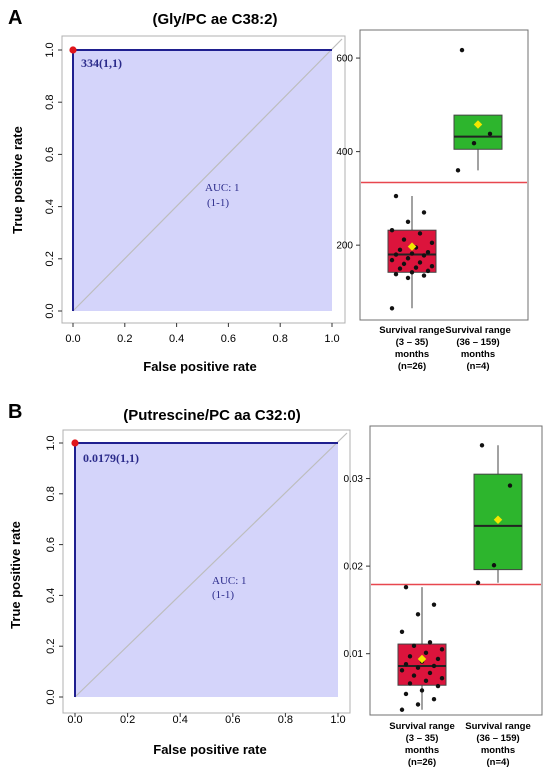  What do you see at coordinates (344, 152) in the screenshot?
I see `y-tick-label: 400` at bounding box center [344, 152].